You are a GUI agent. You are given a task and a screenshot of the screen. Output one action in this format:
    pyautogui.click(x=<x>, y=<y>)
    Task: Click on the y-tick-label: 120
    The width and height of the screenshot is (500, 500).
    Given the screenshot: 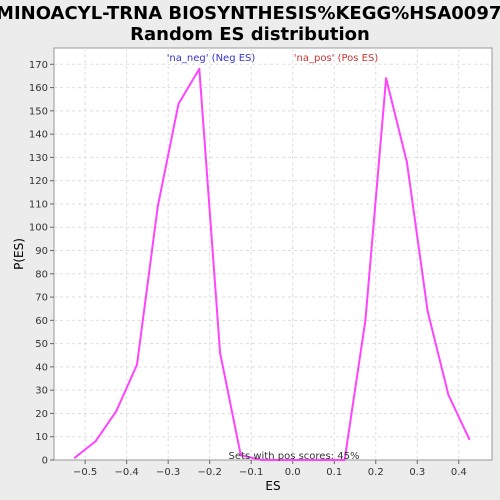 What is the action you would take?
    pyautogui.click(x=38, y=181)
    